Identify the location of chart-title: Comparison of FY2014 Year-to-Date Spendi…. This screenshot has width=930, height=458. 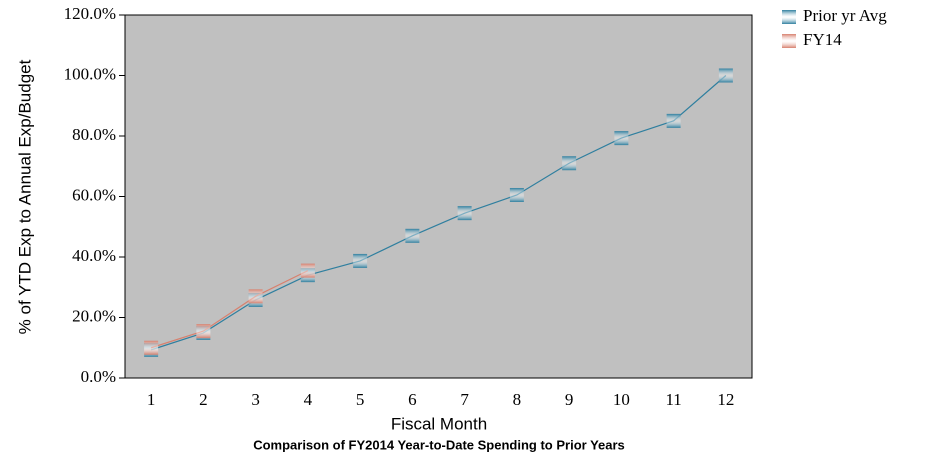
(439, 444).